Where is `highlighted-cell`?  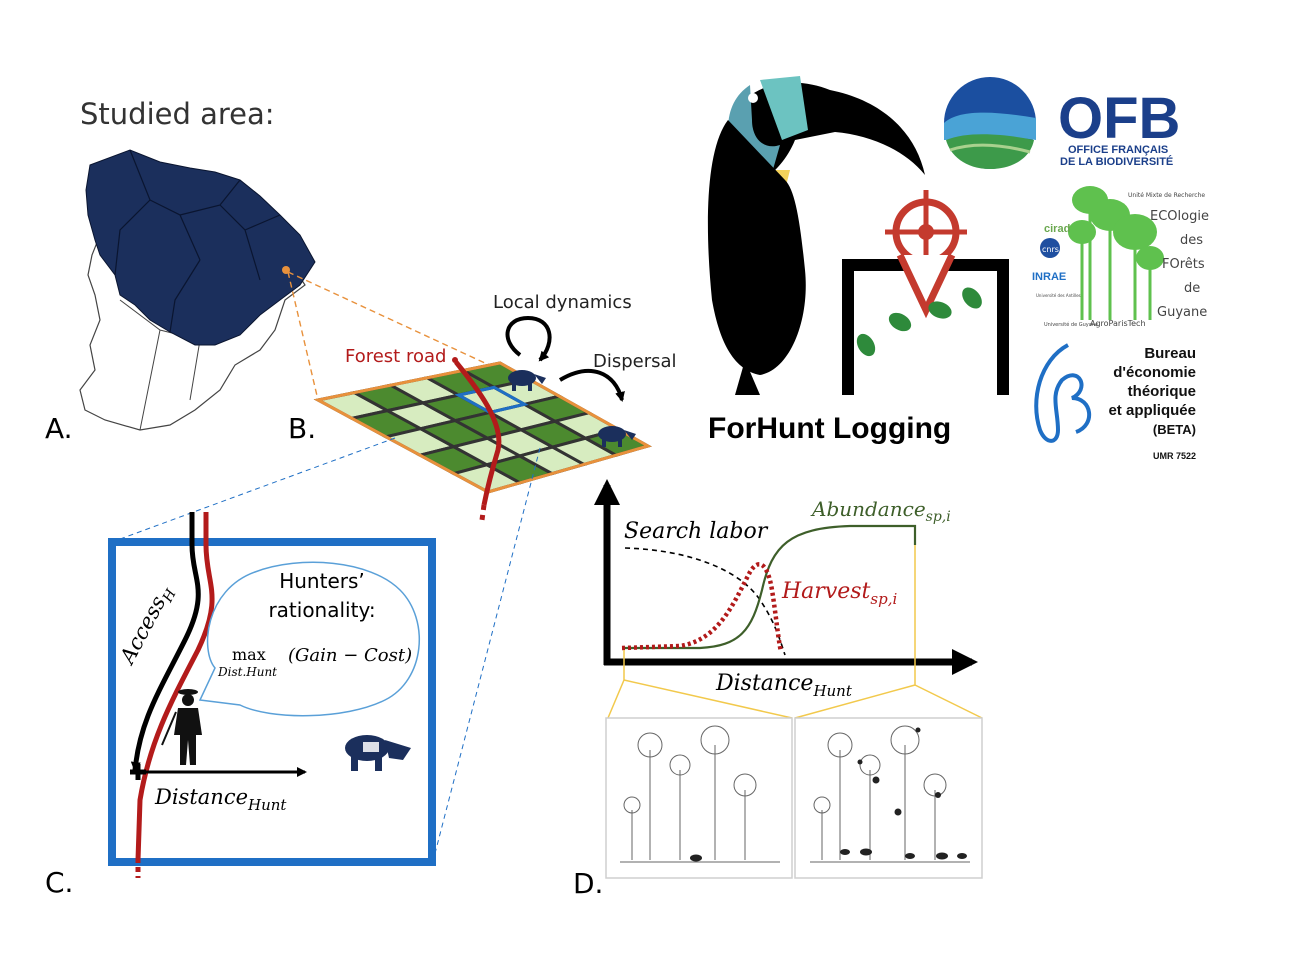
highlighted-cell is located at coordinates (491, 400).